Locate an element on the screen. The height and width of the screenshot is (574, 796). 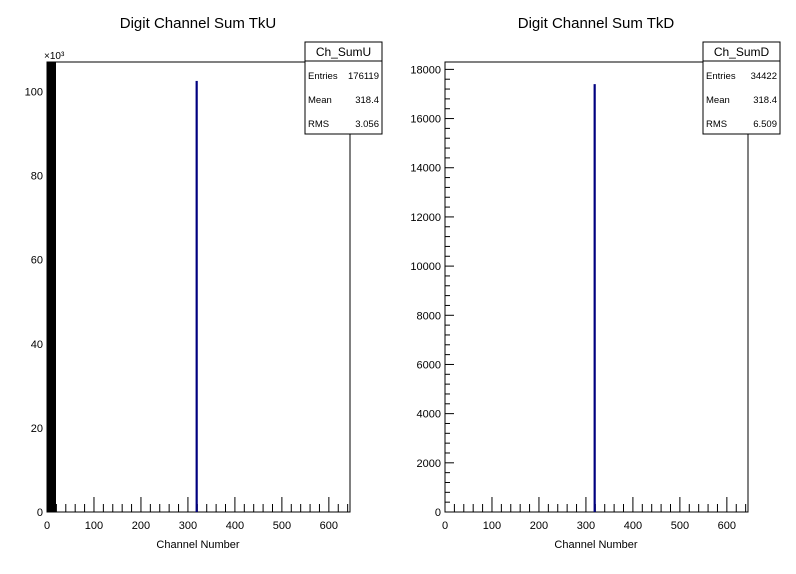
x-tick-label: 100 is located at coordinates (94, 526).